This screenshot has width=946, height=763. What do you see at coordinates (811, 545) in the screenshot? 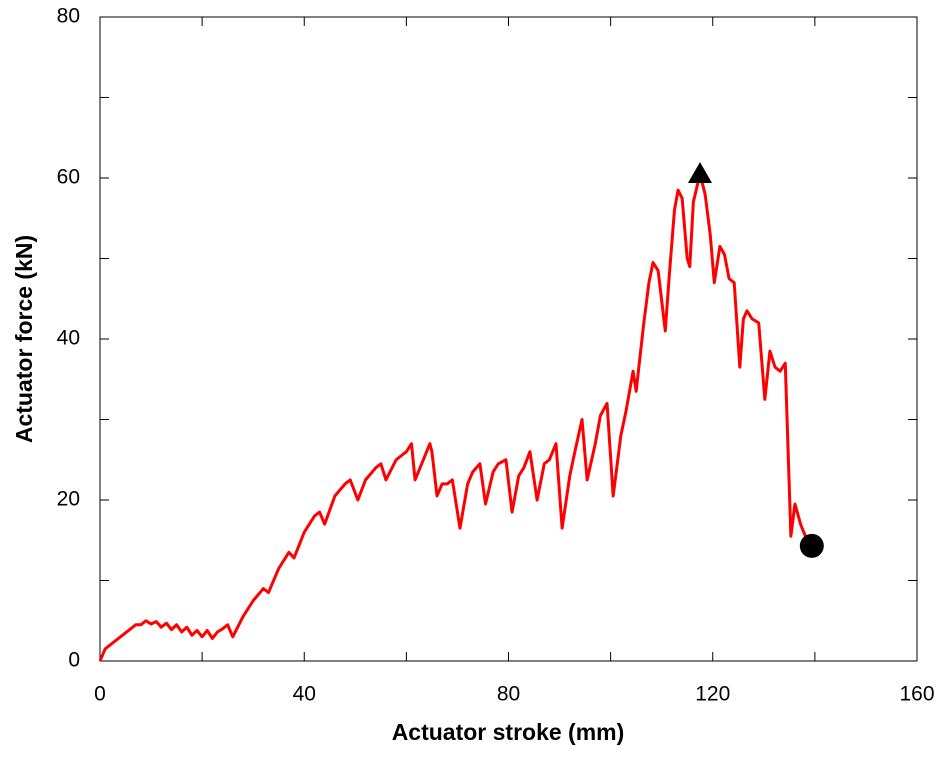
I see `end-marker` at bounding box center [811, 545].